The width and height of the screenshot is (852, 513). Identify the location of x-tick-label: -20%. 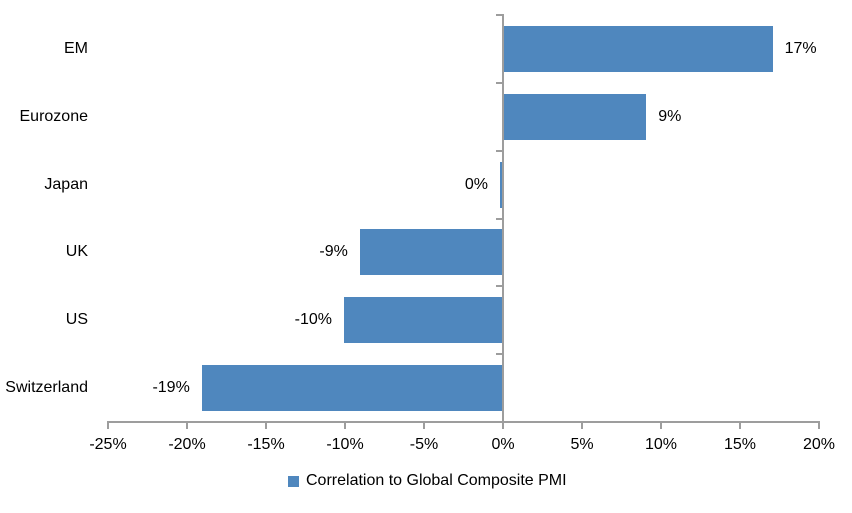
(187, 444).